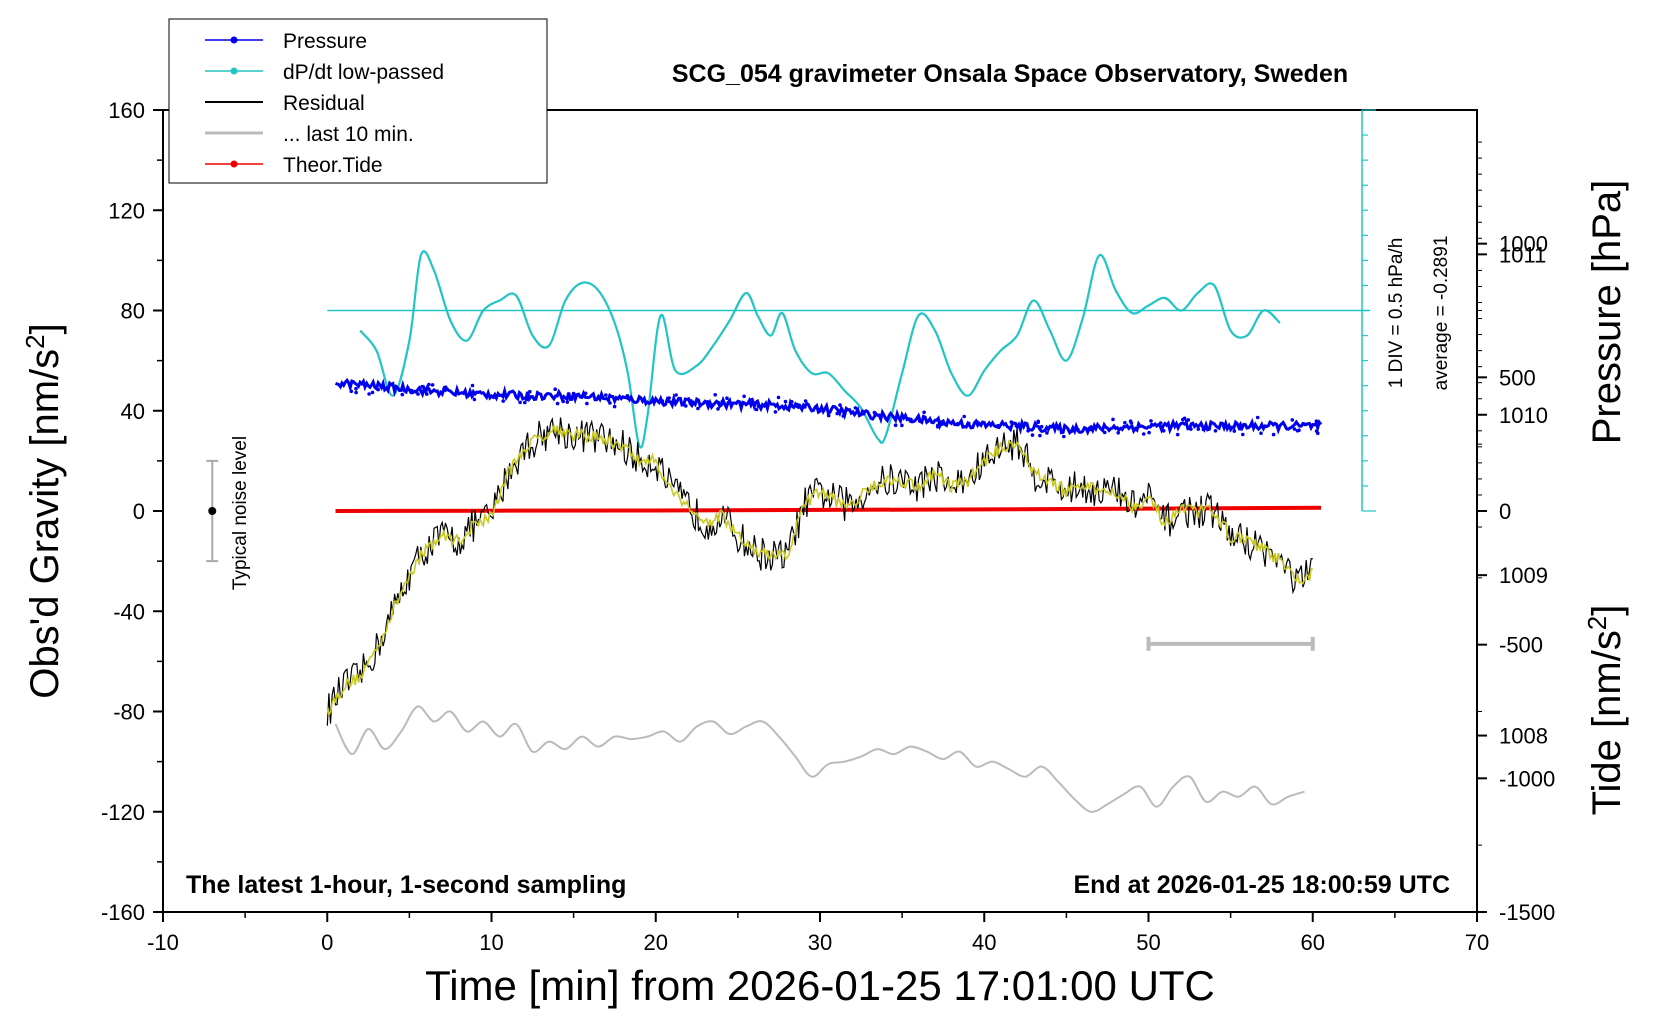 This screenshot has width=1660, height=1020. I want to click on y-axis-label-main: Obs'd Gravity [nm/s, so click(45, 524).